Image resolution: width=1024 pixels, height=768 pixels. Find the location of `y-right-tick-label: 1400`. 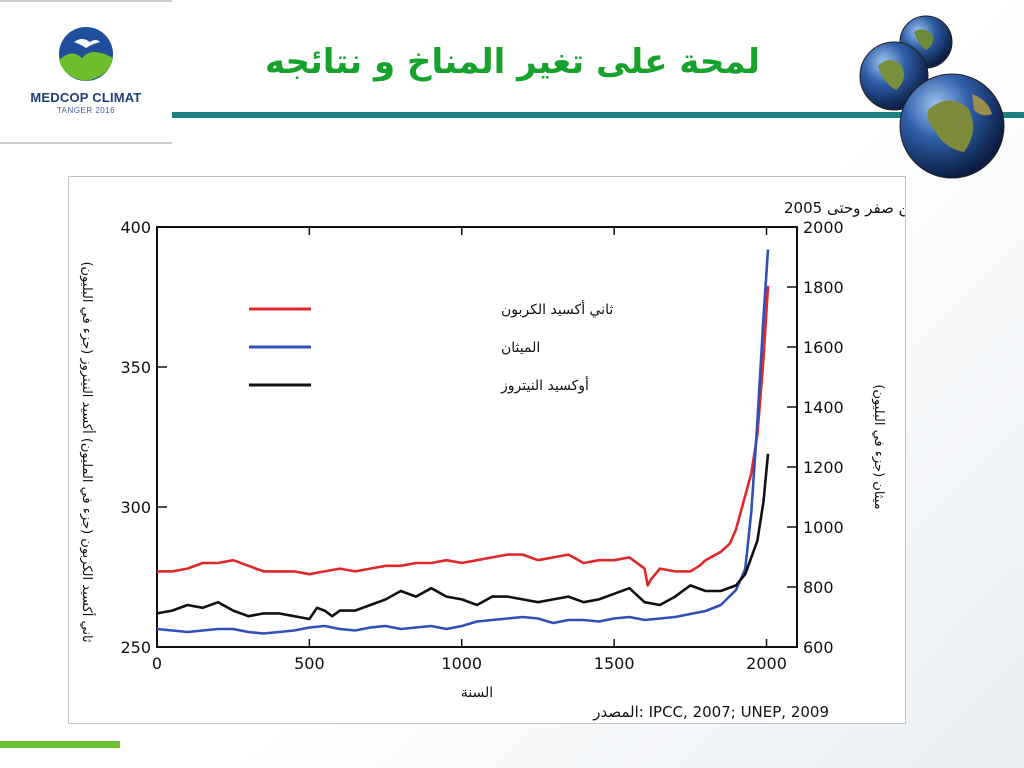

y-right-tick-label: 1400 is located at coordinates (823, 407).